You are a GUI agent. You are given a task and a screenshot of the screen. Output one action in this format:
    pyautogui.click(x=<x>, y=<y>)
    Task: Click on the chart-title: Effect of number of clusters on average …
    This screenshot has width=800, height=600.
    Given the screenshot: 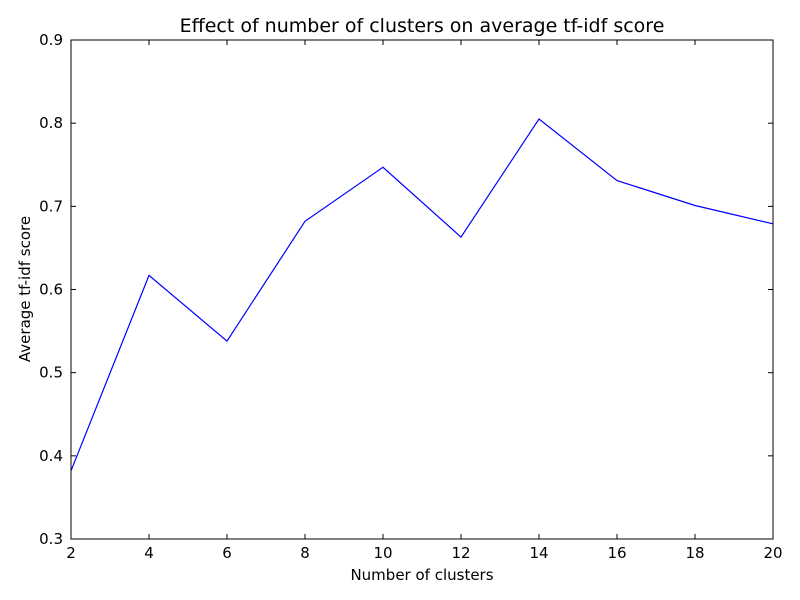 What is the action you would take?
    pyautogui.click(x=422, y=26)
    